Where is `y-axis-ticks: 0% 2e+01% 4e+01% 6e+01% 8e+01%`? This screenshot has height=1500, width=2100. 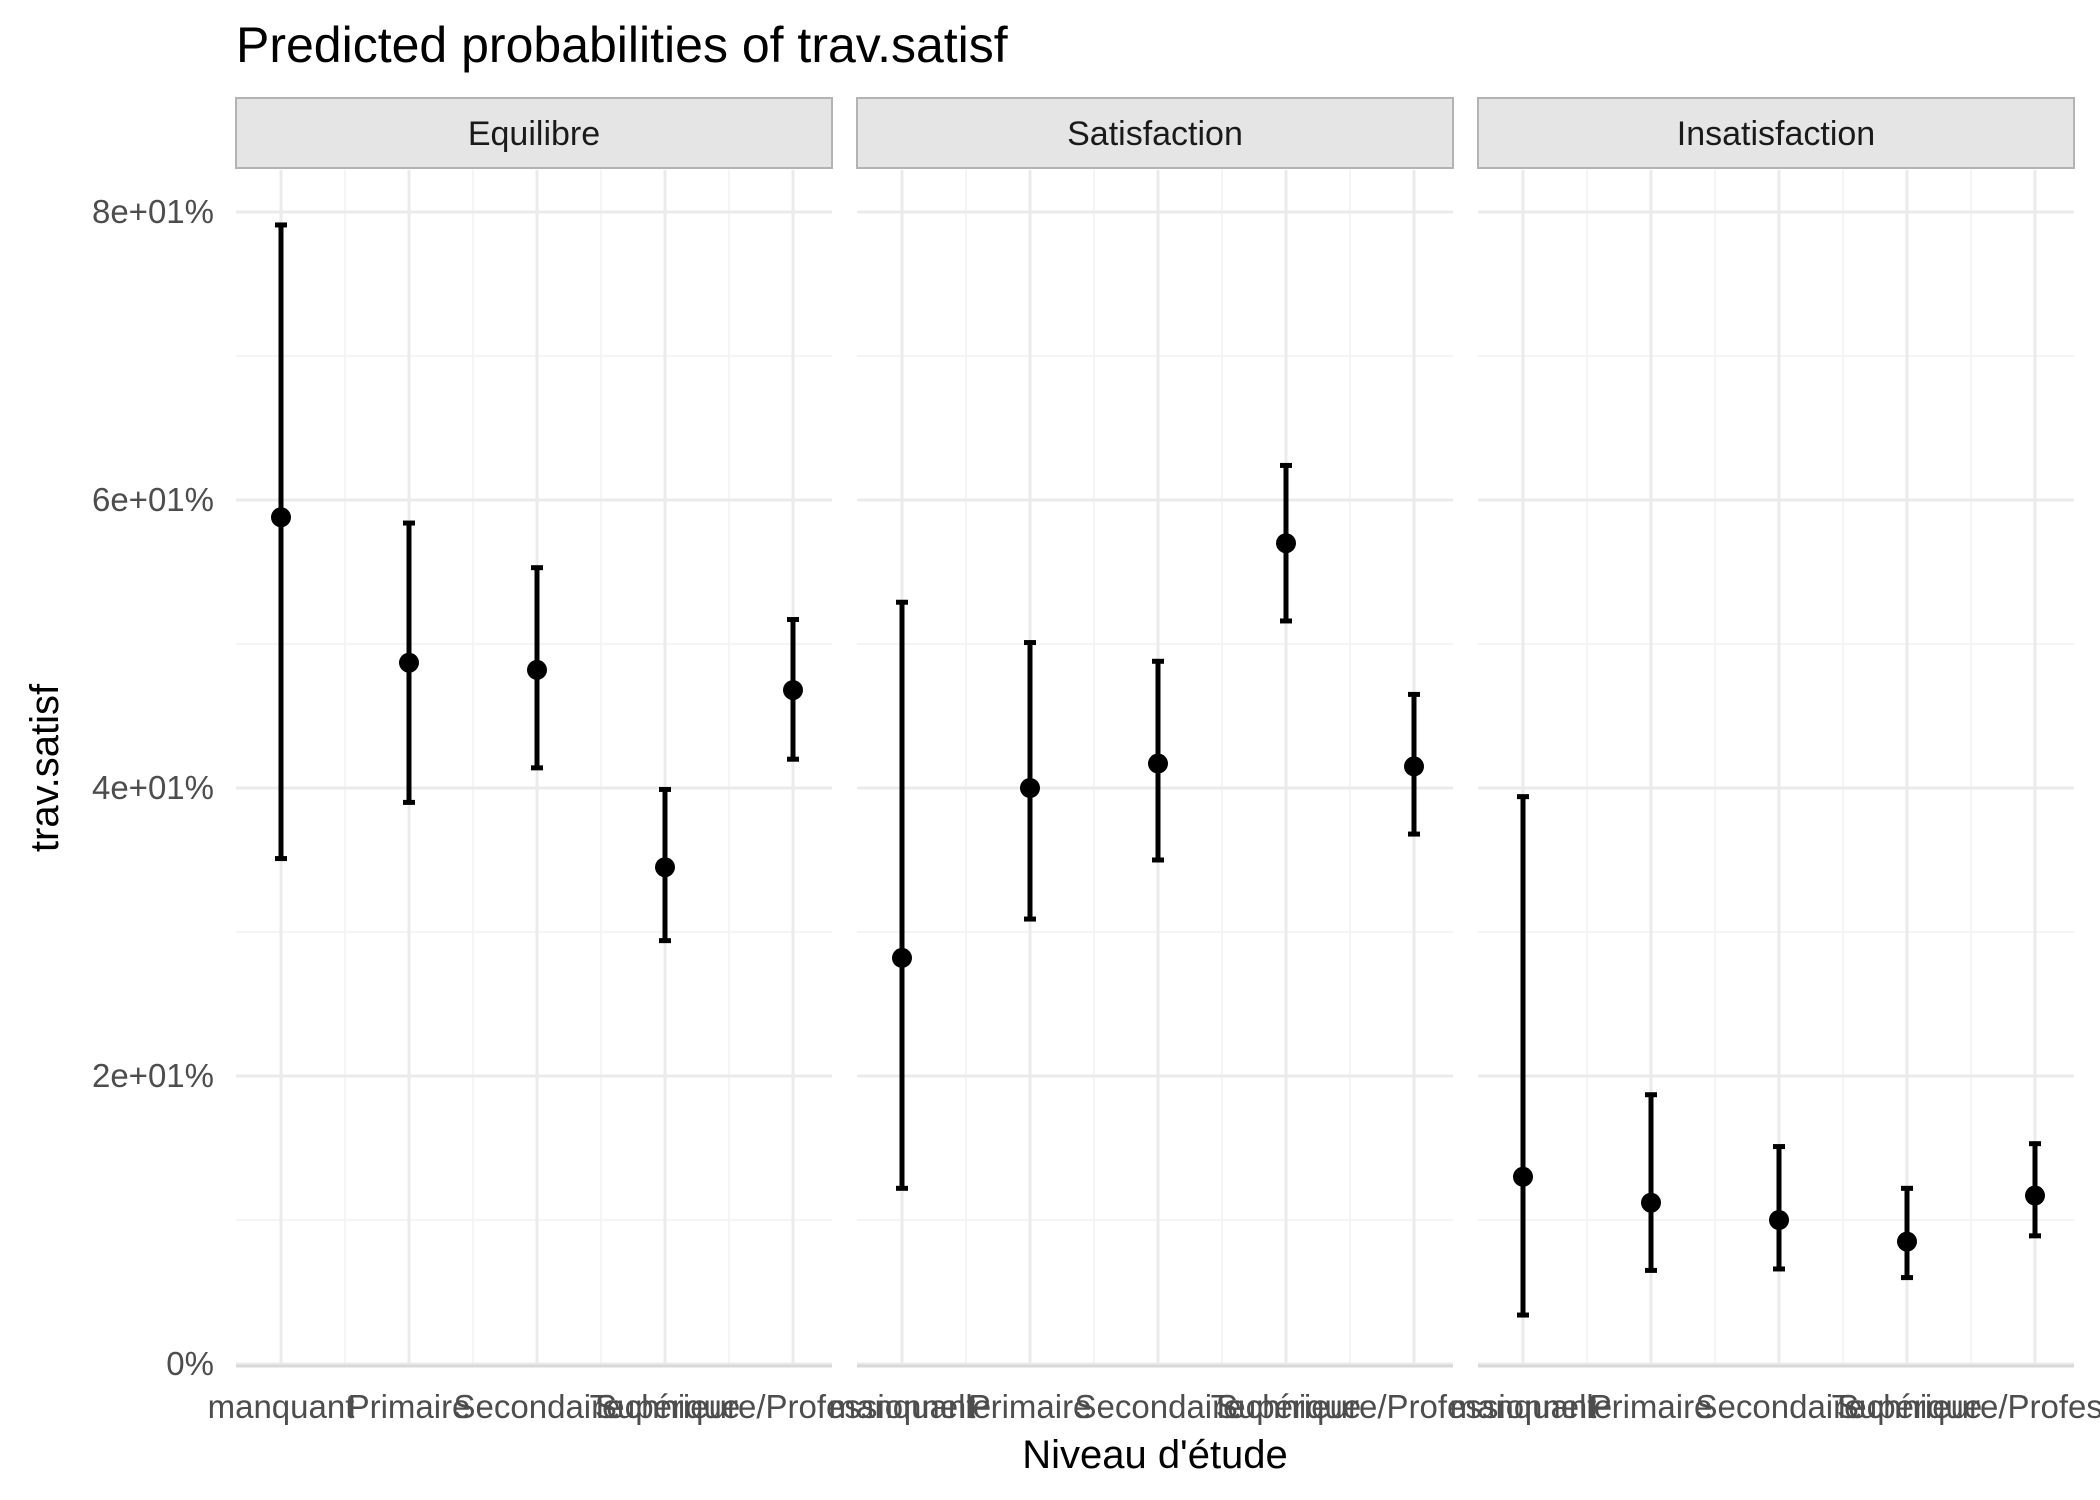 y-axis-ticks: 0% 2e+01% 4e+01% 6e+01% 8e+01% is located at coordinates (153, 787).